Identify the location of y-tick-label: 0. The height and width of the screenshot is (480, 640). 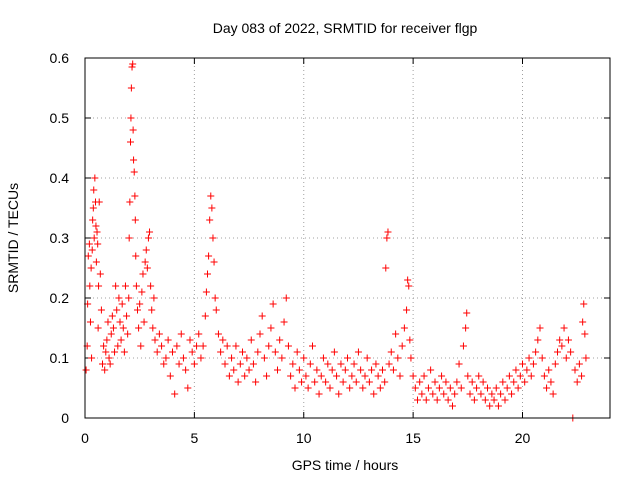
(65, 418).